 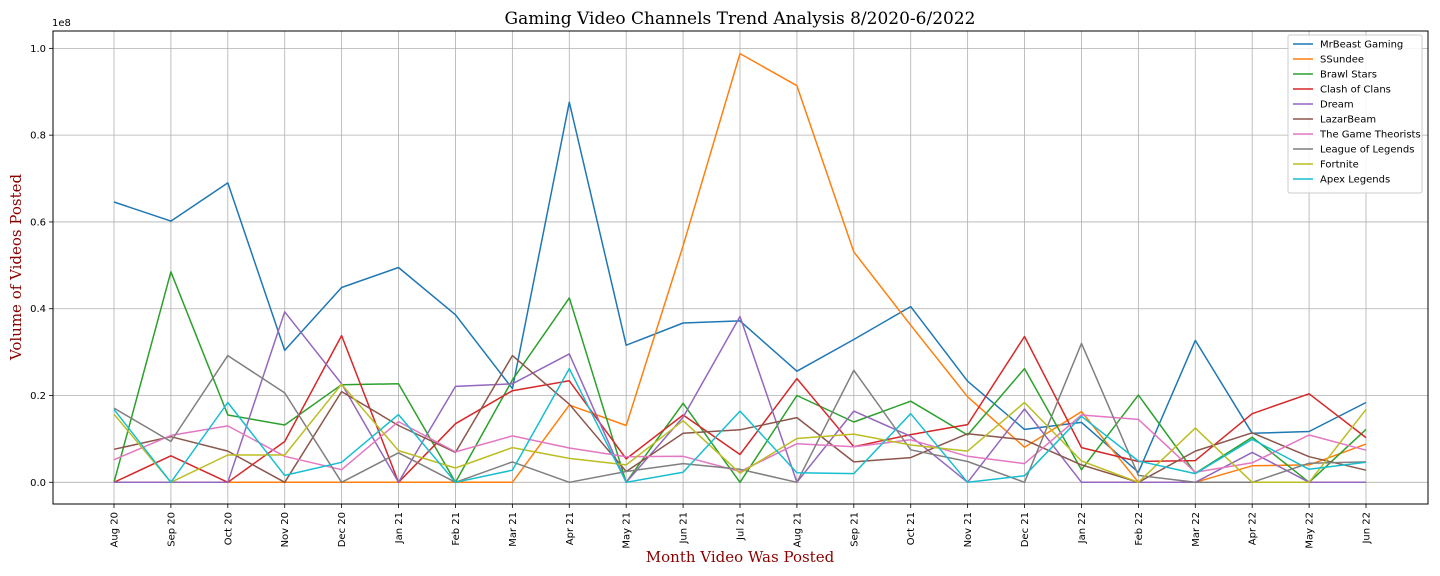 What do you see at coordinates (1355, 90) in the screenshot?
I see `legend-label: Clash of Clans` at bounding box center [1355, 90].